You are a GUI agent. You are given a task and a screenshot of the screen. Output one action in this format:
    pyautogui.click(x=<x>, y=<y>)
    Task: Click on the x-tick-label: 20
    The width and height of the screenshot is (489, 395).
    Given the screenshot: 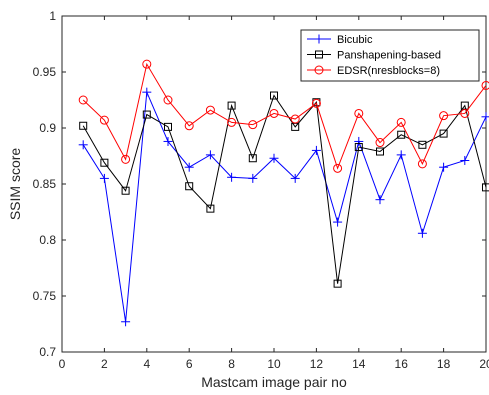 What is the action you would take?
    pyautogui.click(x=484, y=364)
    